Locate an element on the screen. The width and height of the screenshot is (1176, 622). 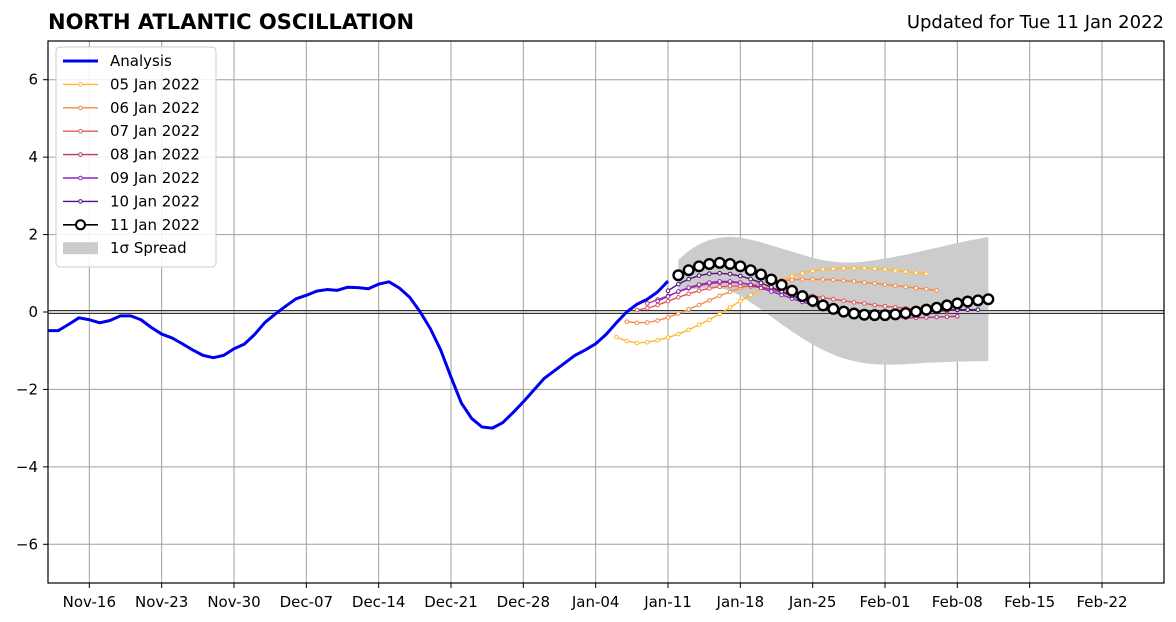
legend-label: 1σ Spread is located at coordinates (148, 248).